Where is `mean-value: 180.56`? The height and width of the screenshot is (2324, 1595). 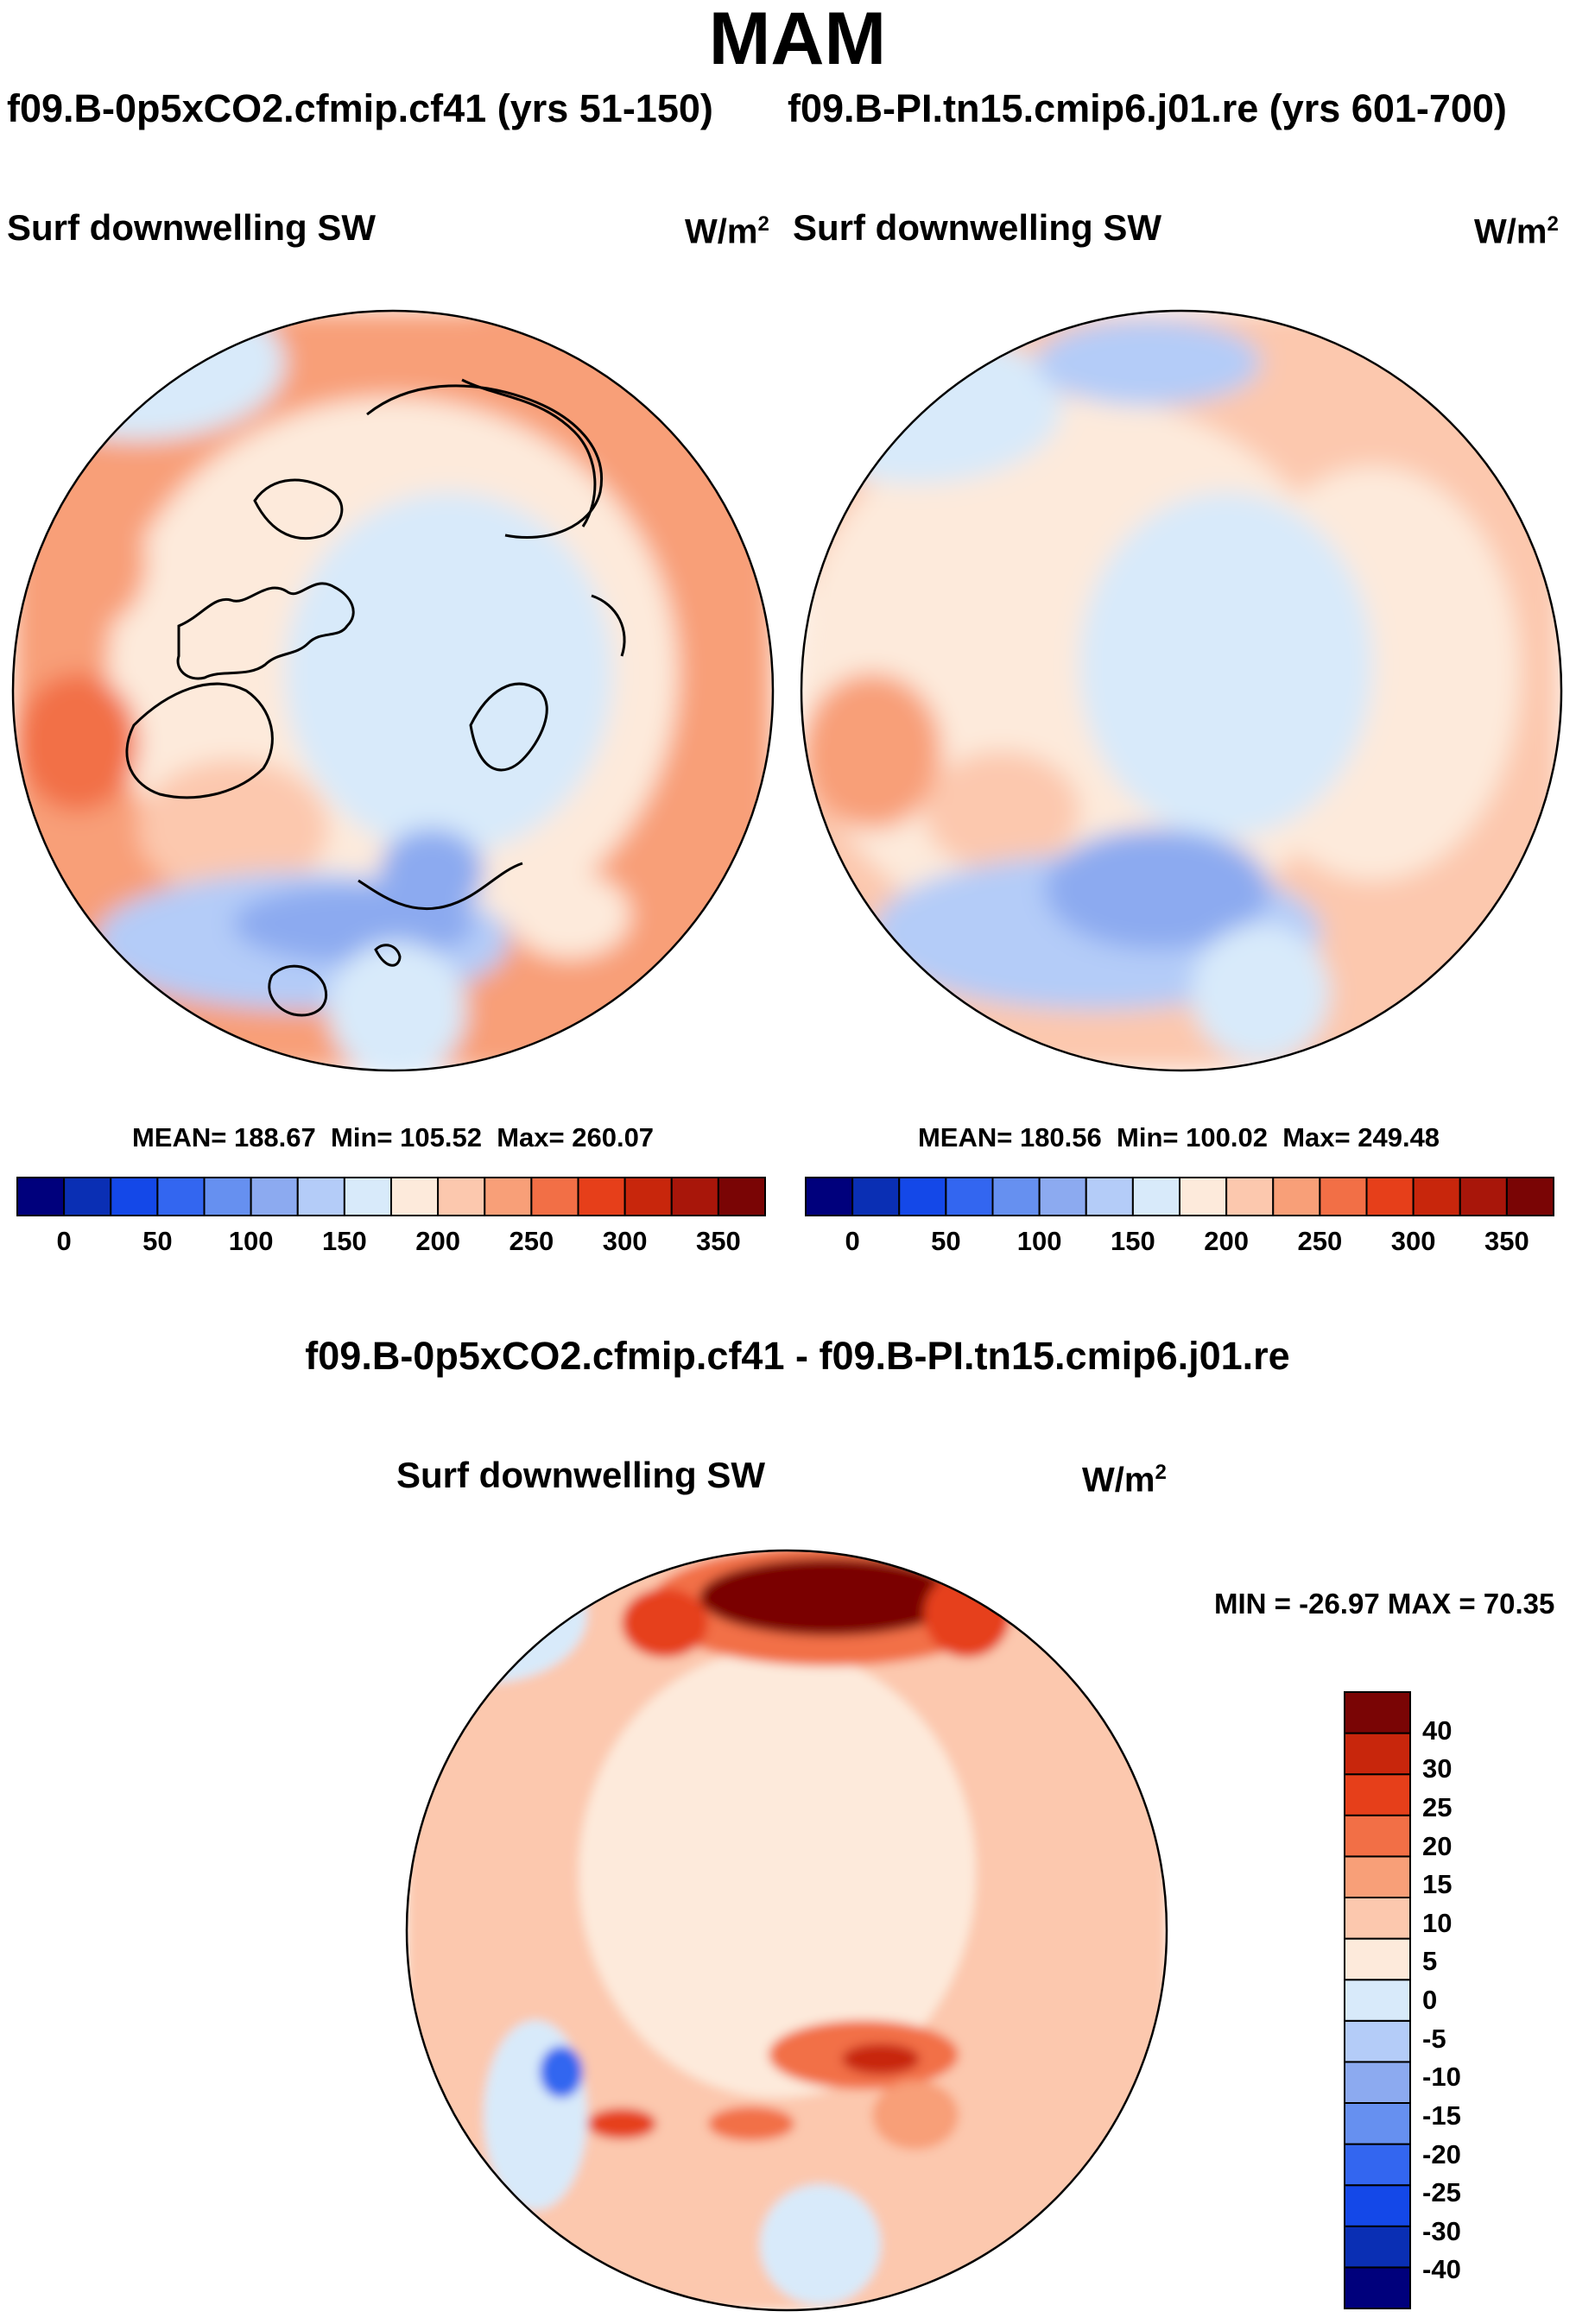 mean-value: 180.56 is located at coordinates (1060, 1137).